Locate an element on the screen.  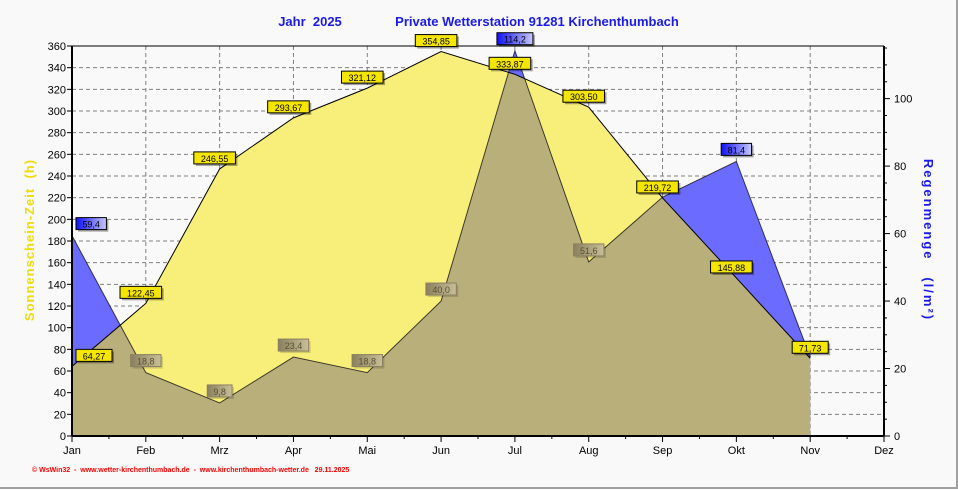
label-text: 40,0 is located at coordinates (441, 290).